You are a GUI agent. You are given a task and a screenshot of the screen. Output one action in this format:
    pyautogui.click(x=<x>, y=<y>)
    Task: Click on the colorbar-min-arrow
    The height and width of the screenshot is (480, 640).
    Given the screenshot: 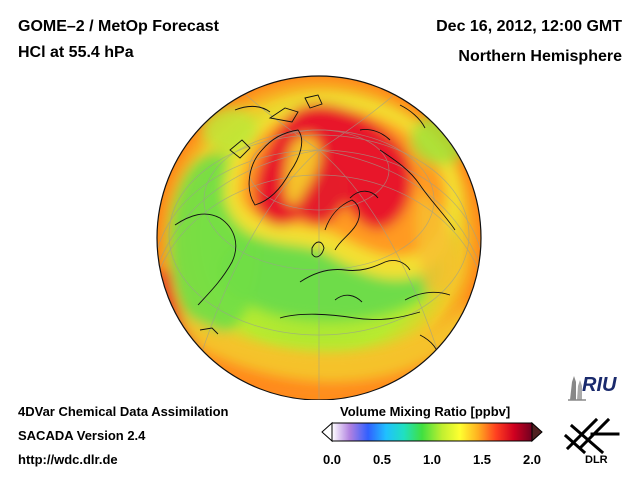 What is the action you would take?
    pyautogui.click(x=327, y=432)
    